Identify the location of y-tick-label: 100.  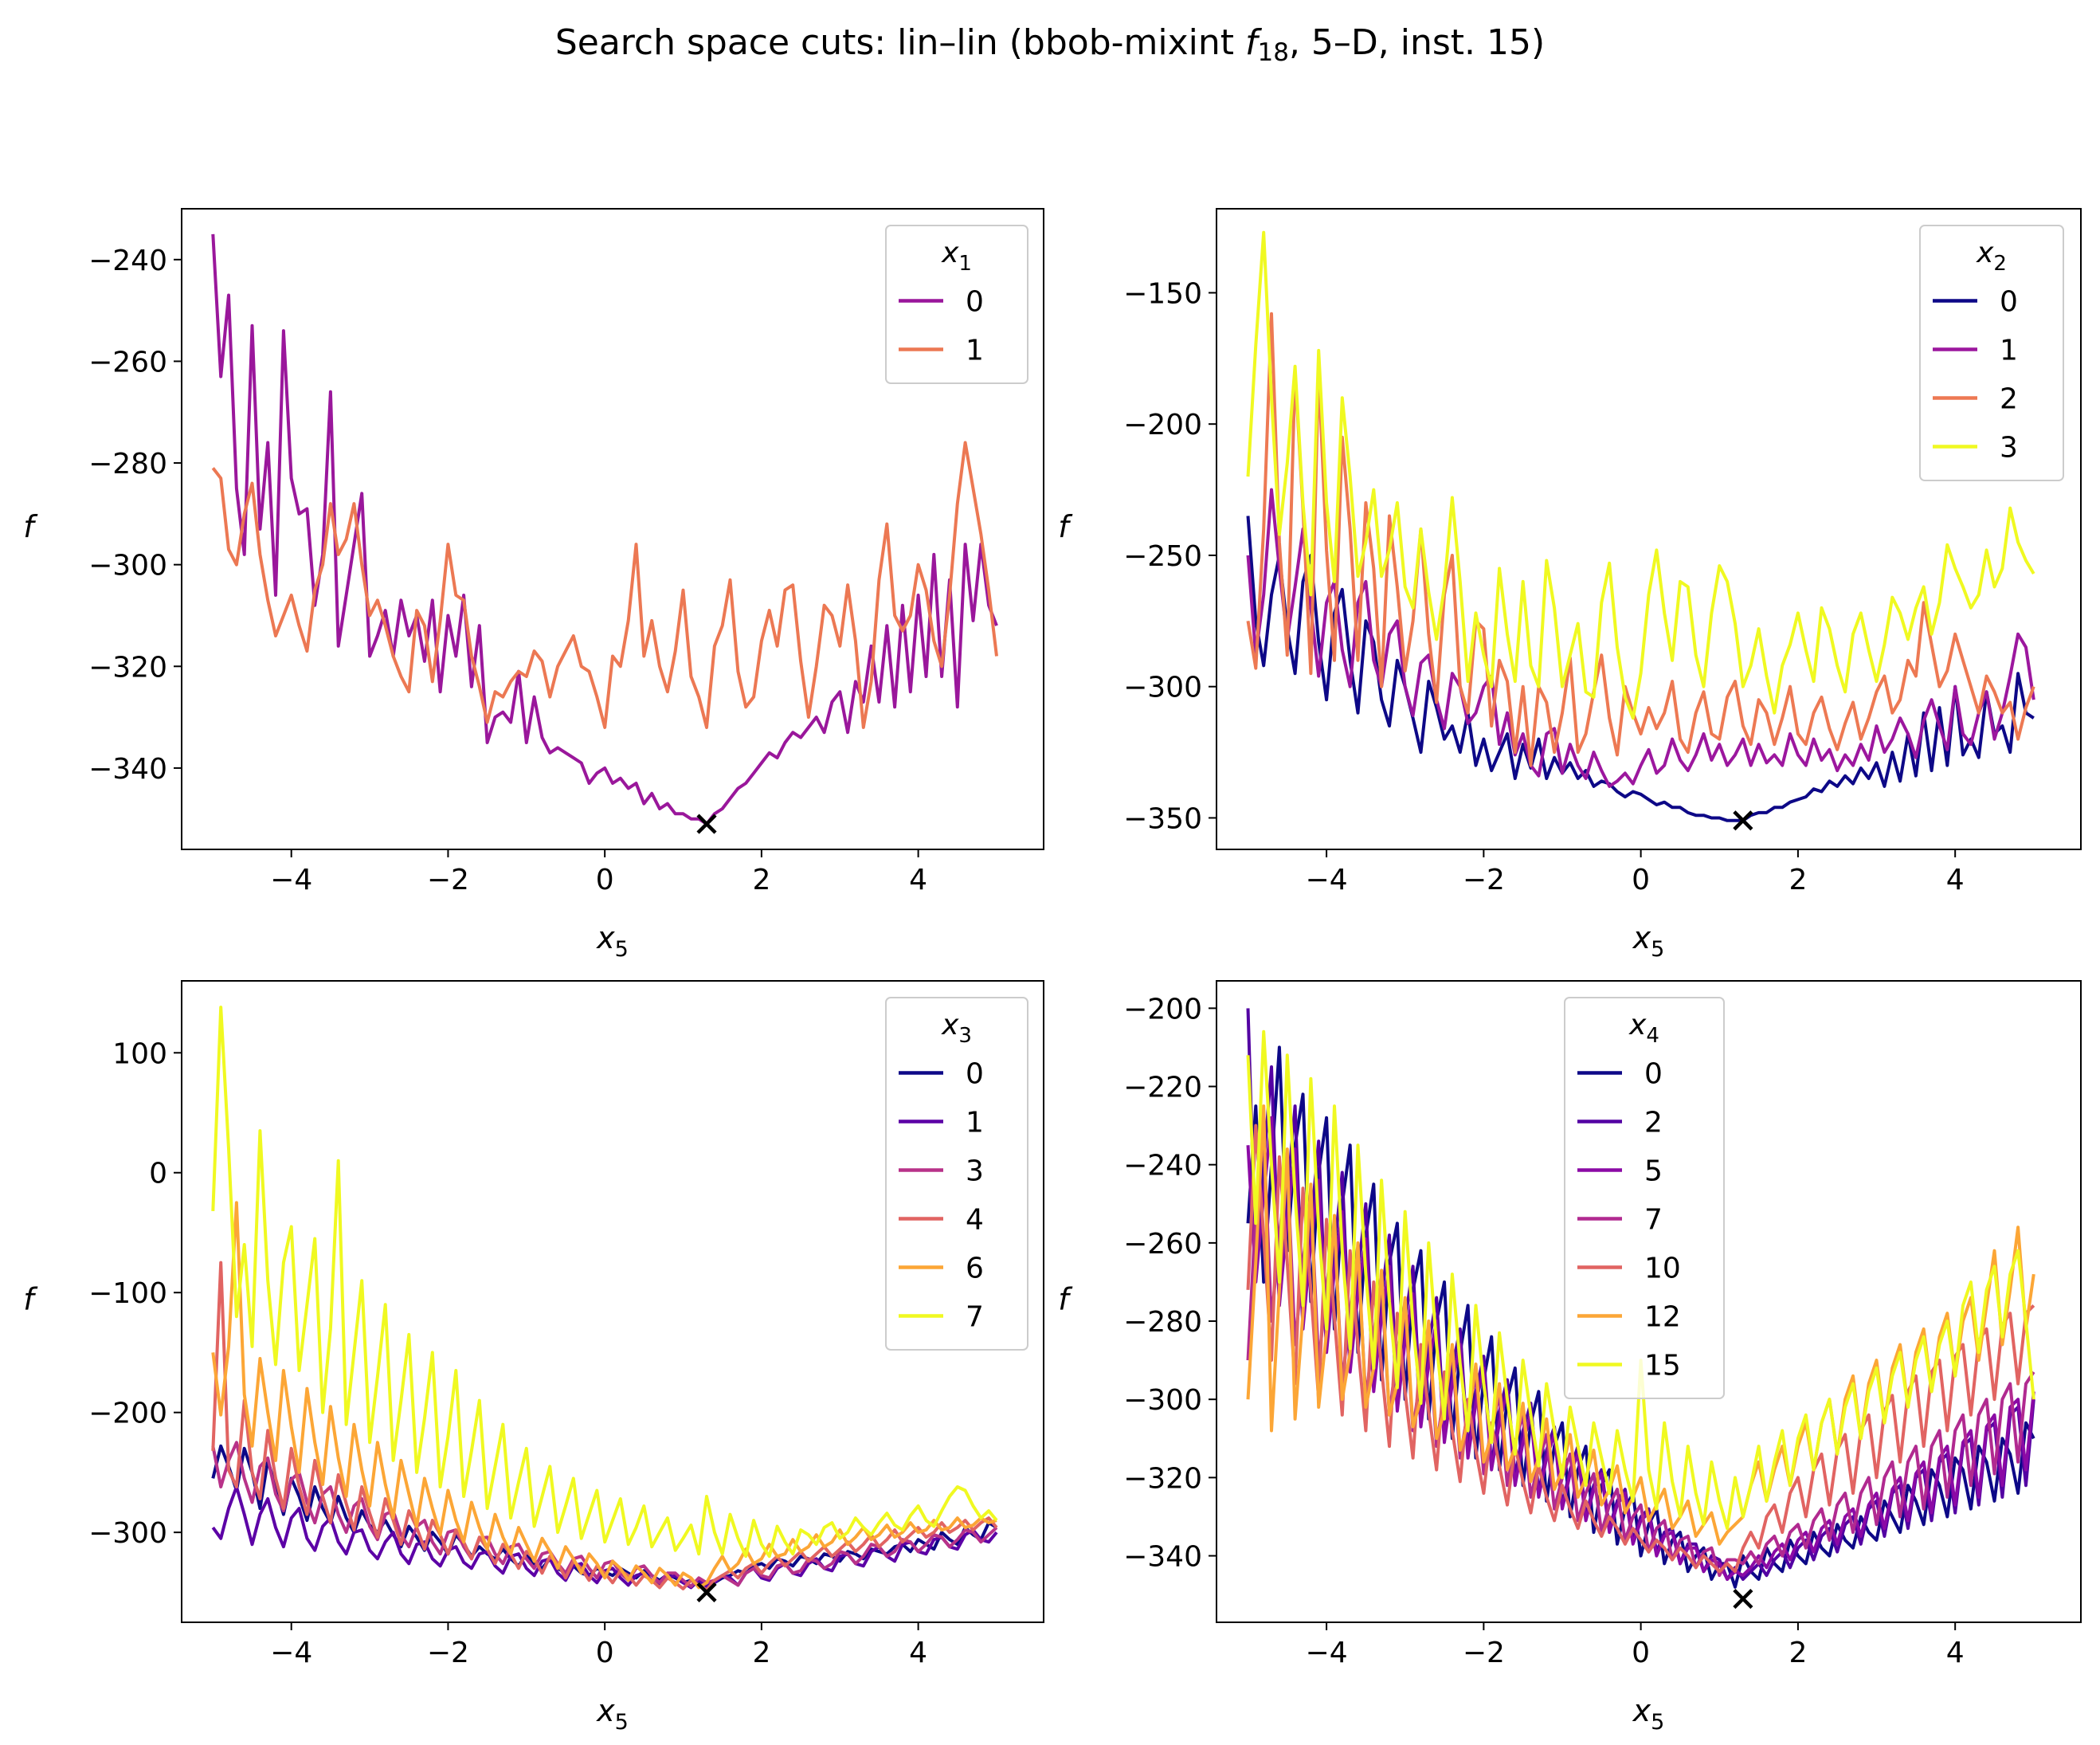
(139, 1053).